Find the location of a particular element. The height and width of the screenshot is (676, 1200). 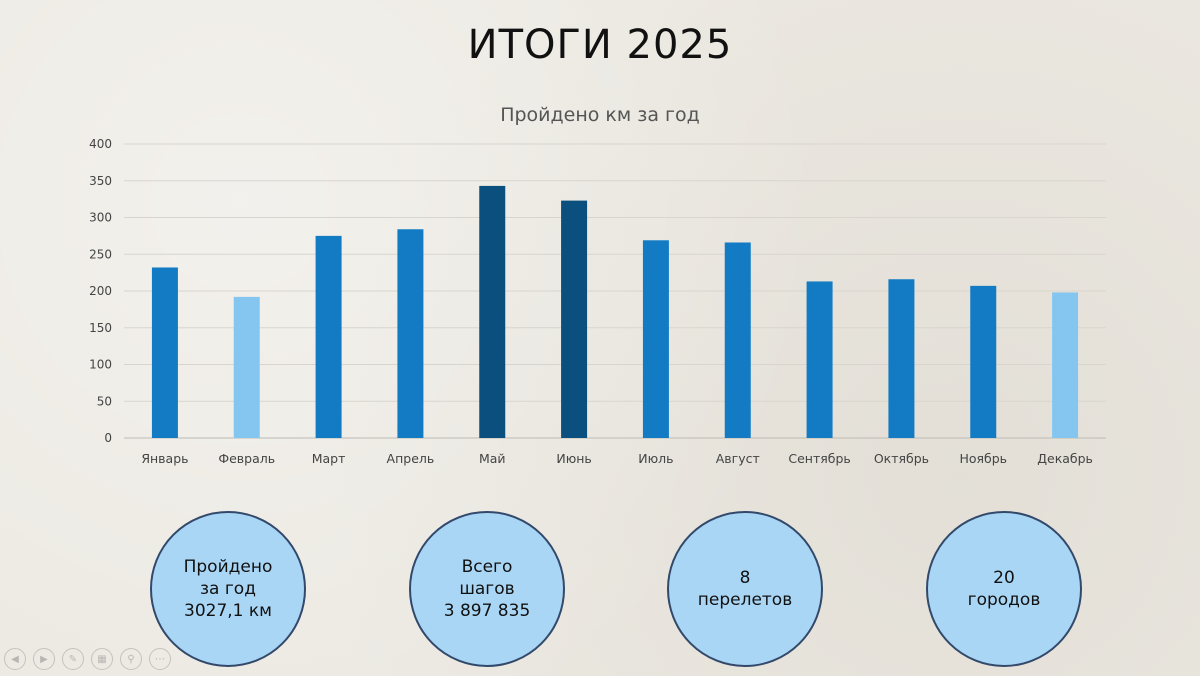

page-title: ИТОГИ 2025 is located at coordinates (600, 45).